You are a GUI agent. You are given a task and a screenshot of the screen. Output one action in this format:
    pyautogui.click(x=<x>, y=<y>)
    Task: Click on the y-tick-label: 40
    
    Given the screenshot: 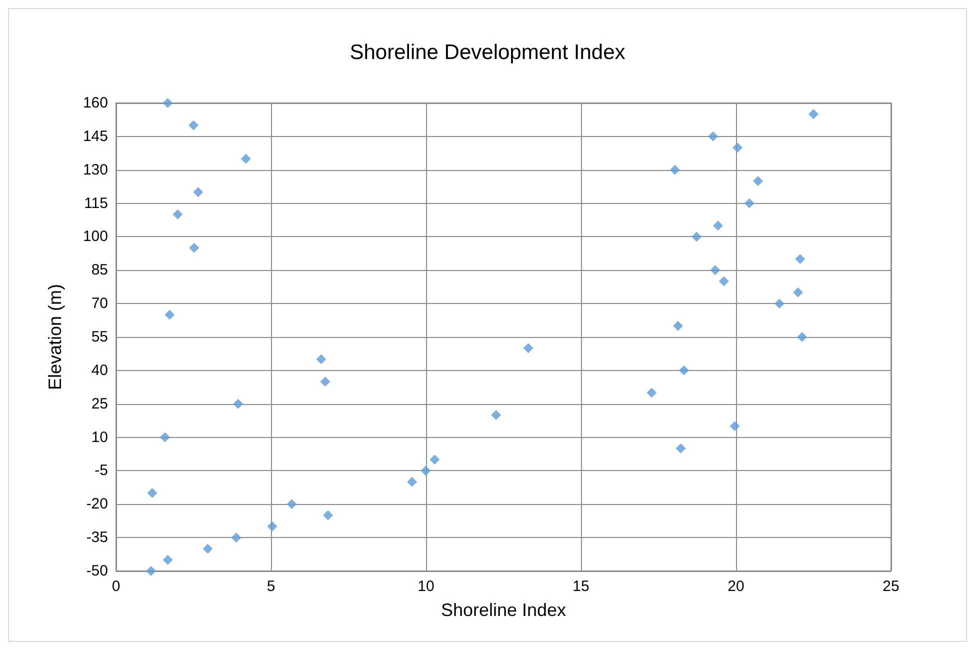 What is the action you would take?
    pyautogui.click(x=99, y=370)
    